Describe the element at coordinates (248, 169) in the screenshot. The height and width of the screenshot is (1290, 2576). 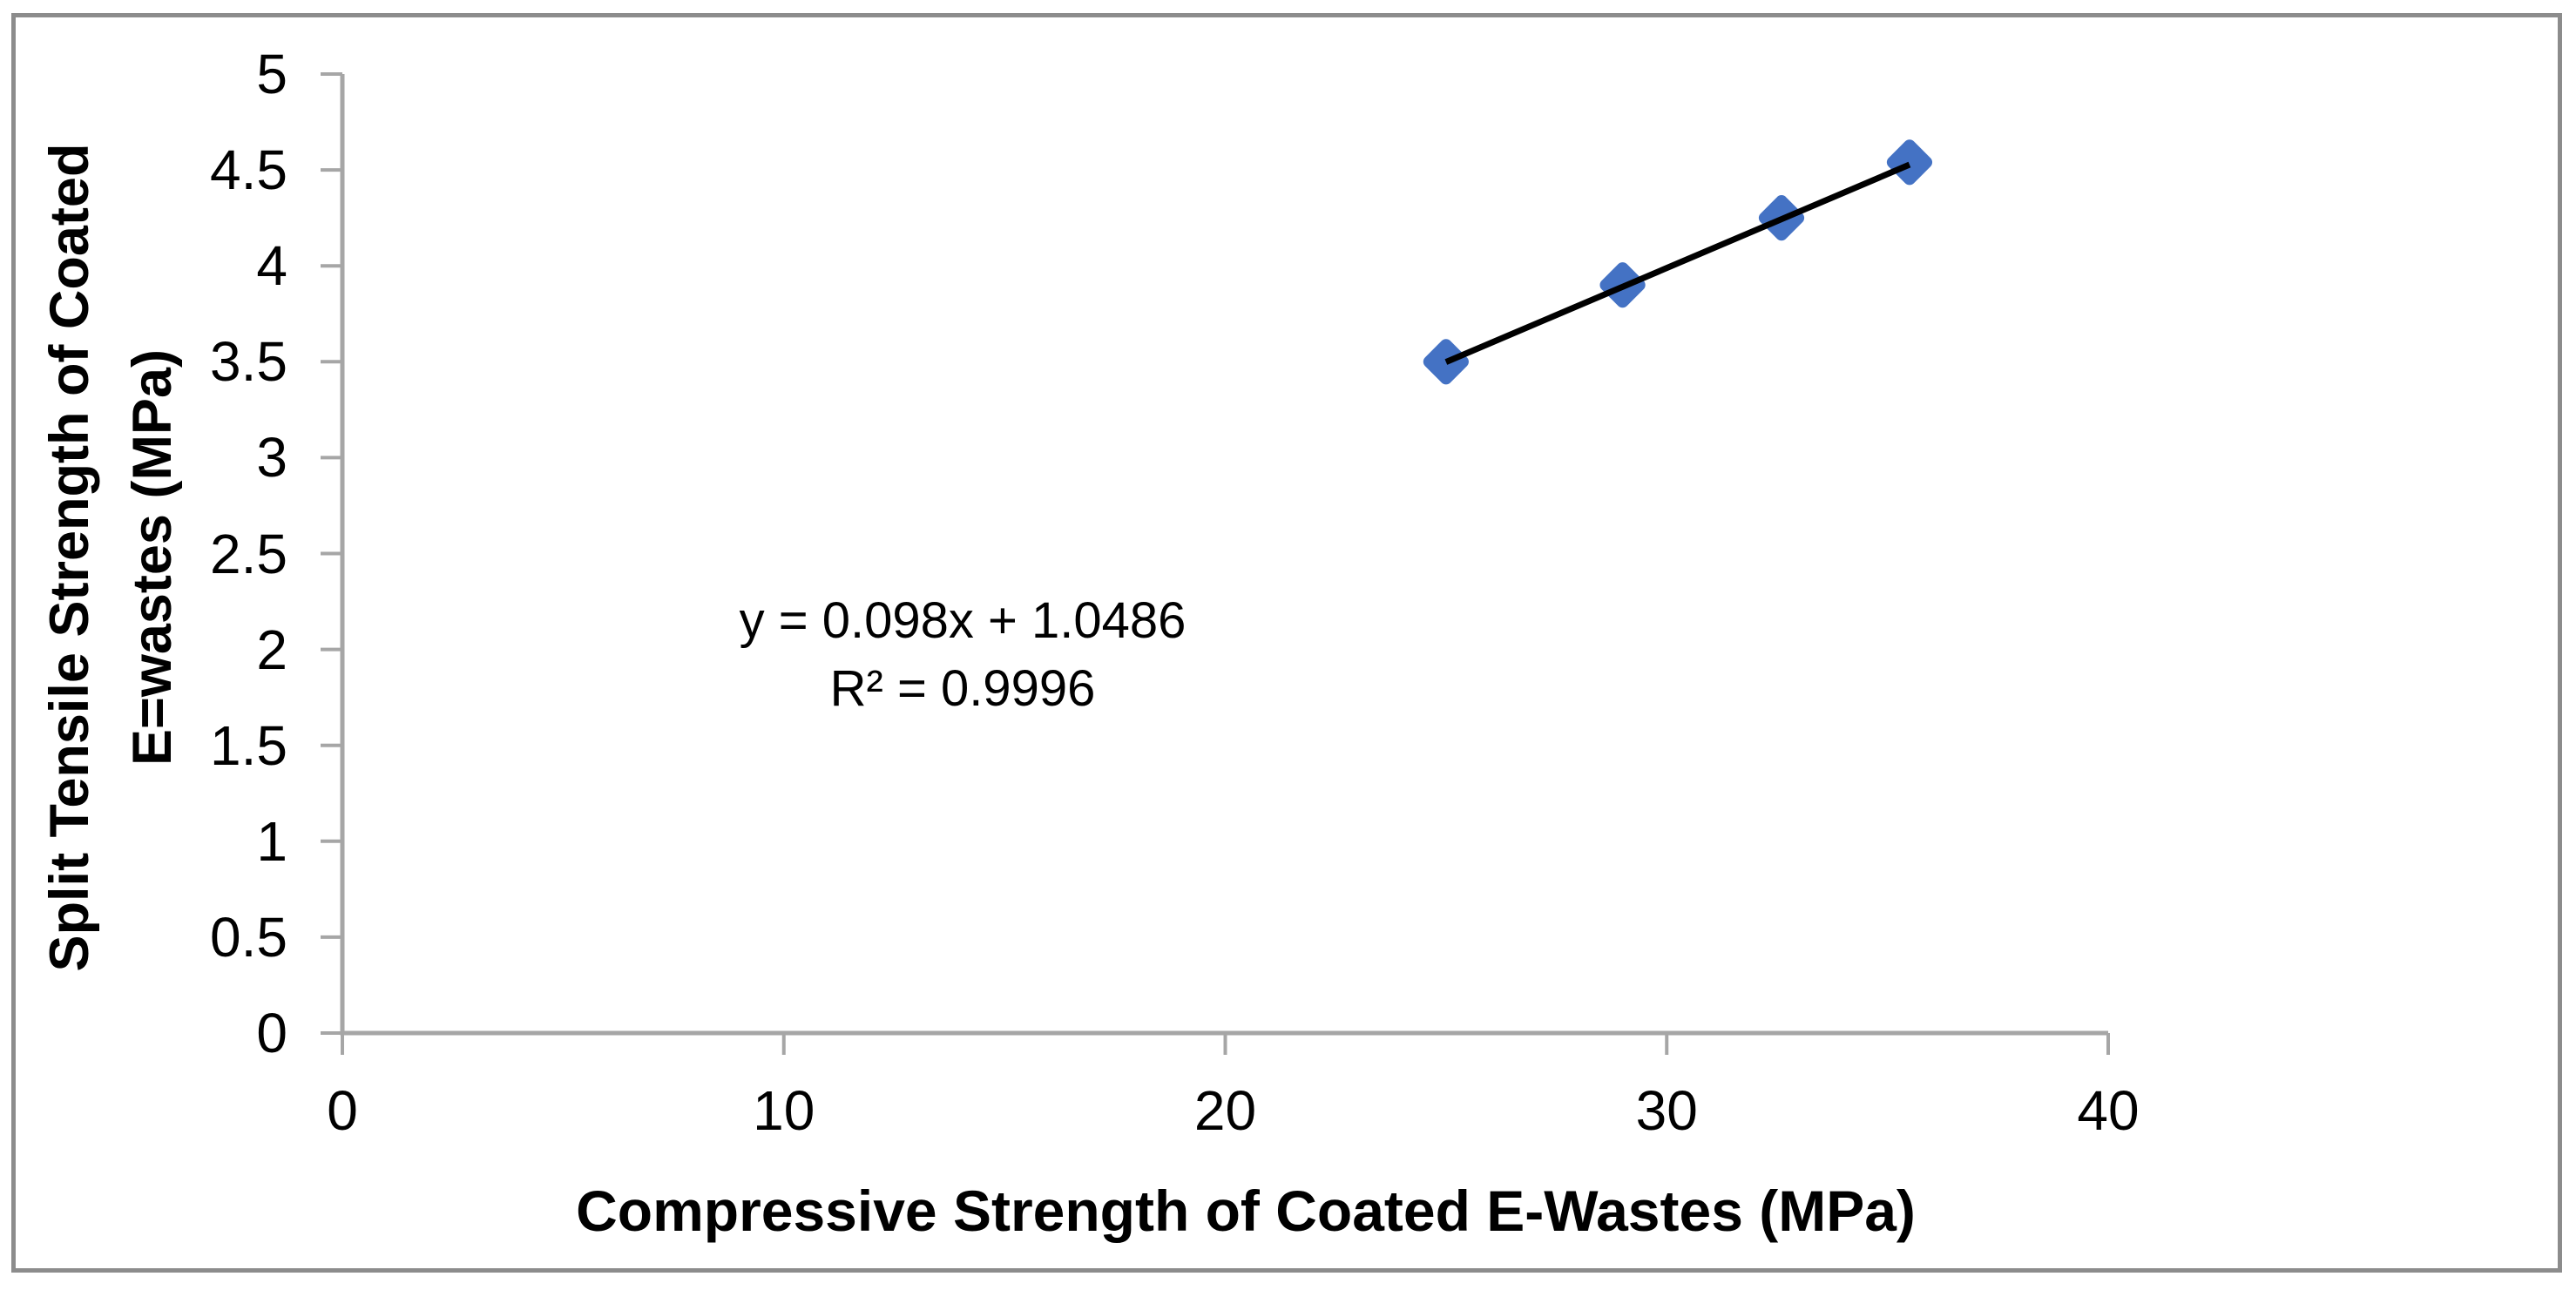
I see `y-axis-tick-label: 4.5` at that location.